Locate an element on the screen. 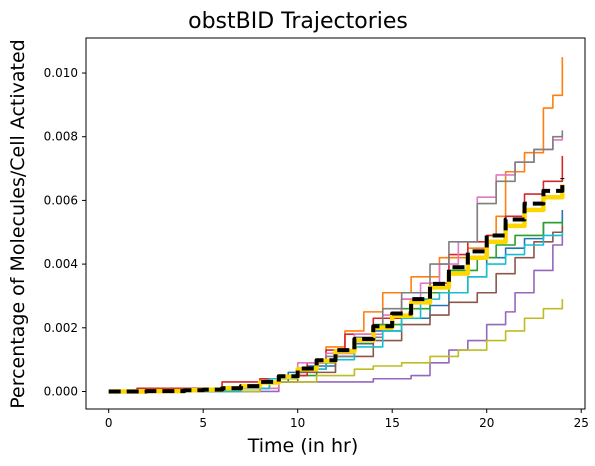 Image resolution: width=595 pixels, height=466 pixels. y-tick-label: 0.008 is located at coordinates (61, 137).